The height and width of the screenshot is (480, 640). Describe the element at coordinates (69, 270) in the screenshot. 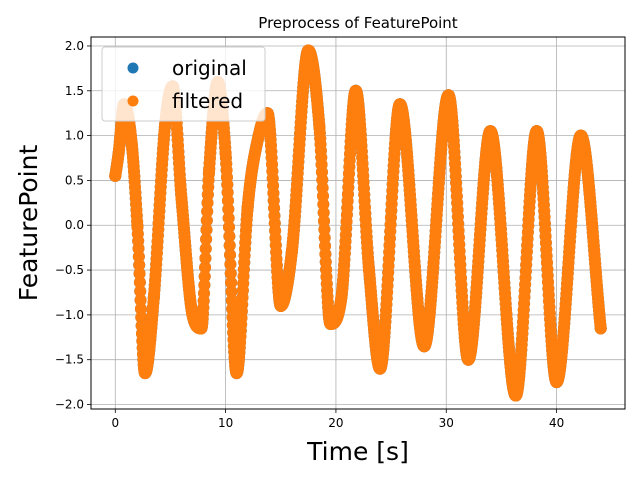

I see `y-tick-label: −0.5` at that location.